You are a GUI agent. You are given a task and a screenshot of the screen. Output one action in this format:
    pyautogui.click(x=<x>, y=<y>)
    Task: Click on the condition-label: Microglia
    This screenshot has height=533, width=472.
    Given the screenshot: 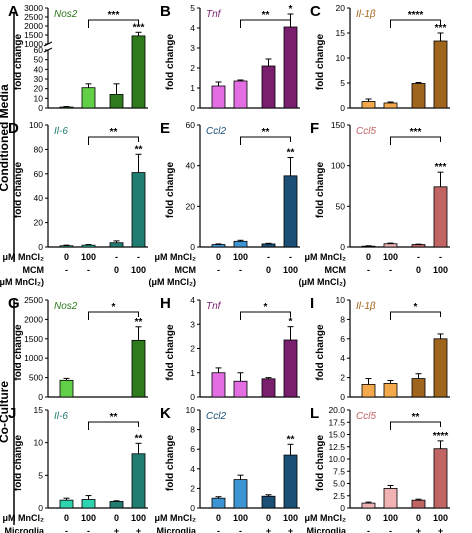 What is the action you would take?
    pyautogui.click(x=176, y=529)
    